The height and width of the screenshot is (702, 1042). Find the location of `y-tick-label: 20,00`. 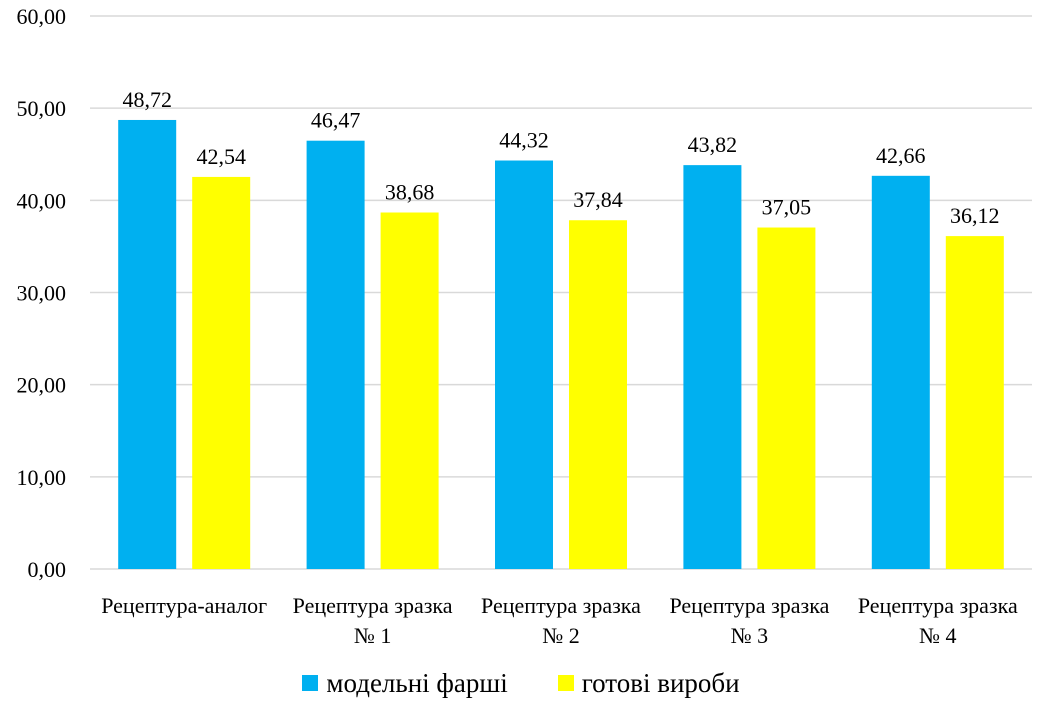

y-tick-label: 20,00 is located at coordinates (42, 385).